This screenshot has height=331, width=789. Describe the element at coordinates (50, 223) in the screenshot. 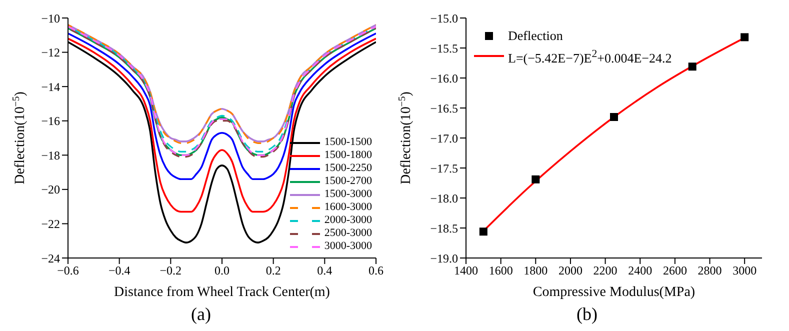

I see `y-tick-label: −22` at that location.